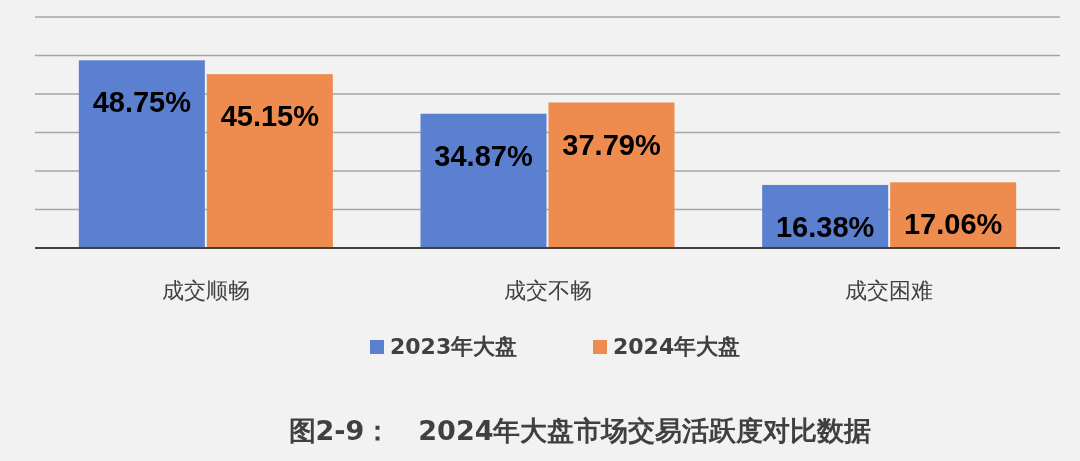 The image size is (1080, 461). Describe the element at coordinates (142, 102) in the screenshot. I see `data-label: 48.75%` at that location.